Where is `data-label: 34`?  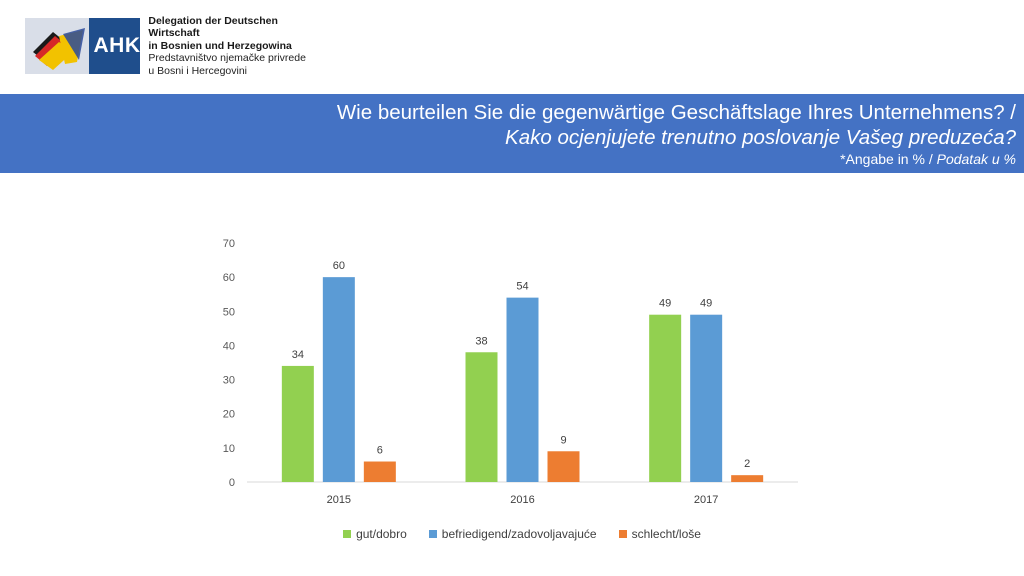
data-label: 34 is located at coordinates (298, 355).